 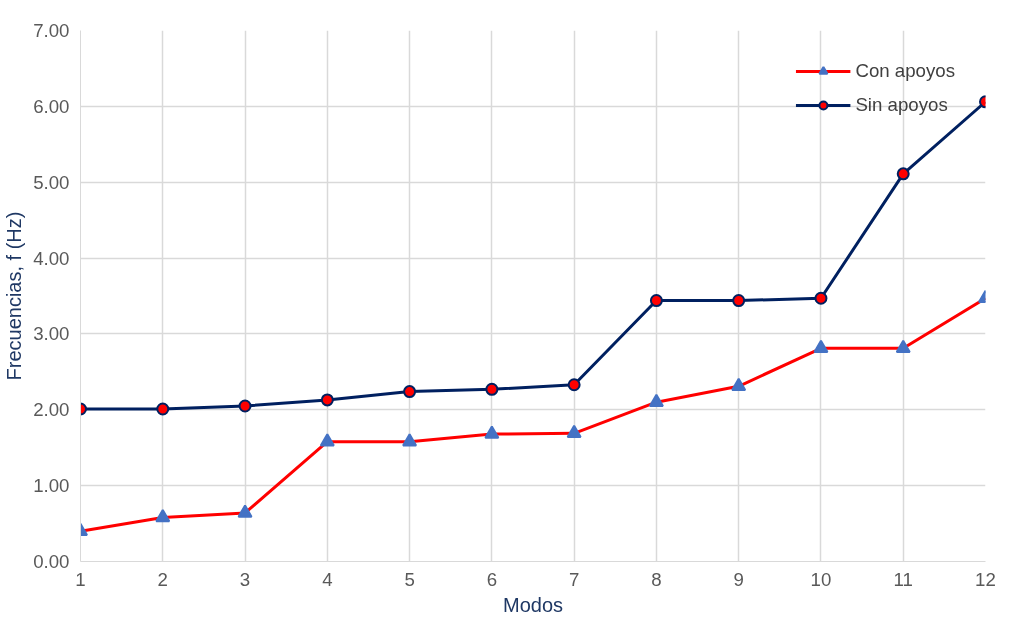 What do you see at coordinates (533, 604) in the screenshot?
I see `x-axis-title: Modos` at bounding box center [533, 604].